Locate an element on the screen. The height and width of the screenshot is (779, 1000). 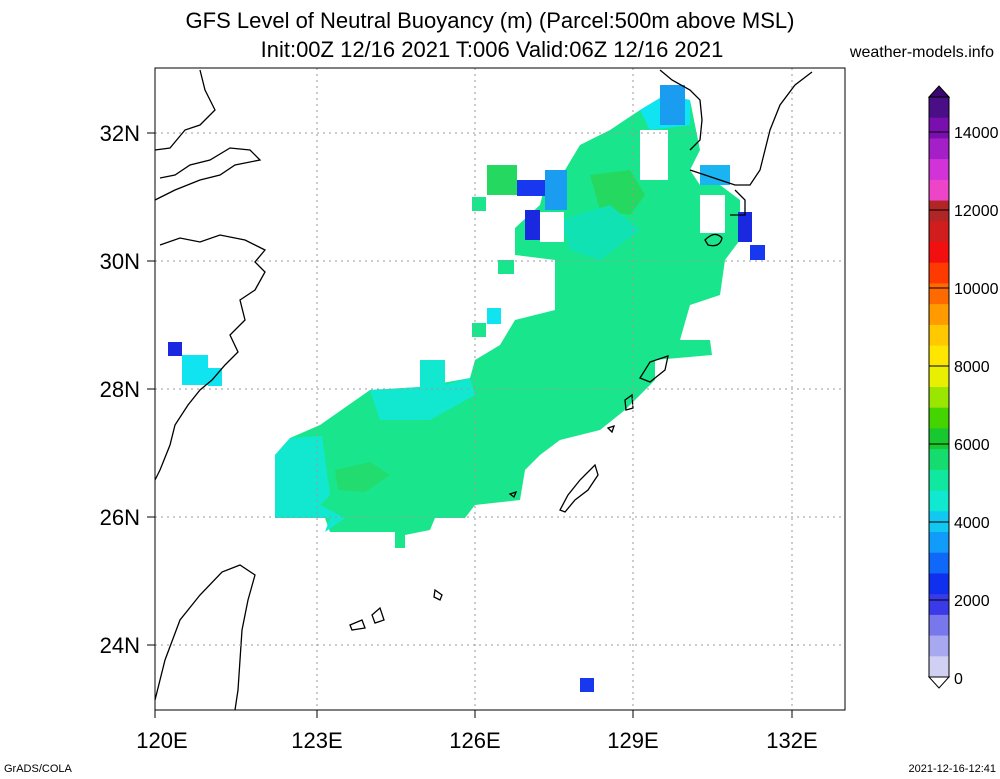
colorbar-bottom-arrow is located at coordinates (939, 682).